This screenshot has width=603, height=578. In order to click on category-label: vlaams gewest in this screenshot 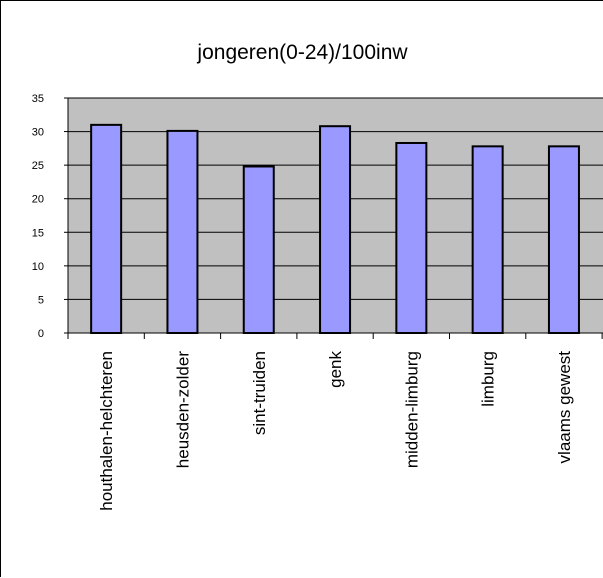, I will do `click(564, 407)`.